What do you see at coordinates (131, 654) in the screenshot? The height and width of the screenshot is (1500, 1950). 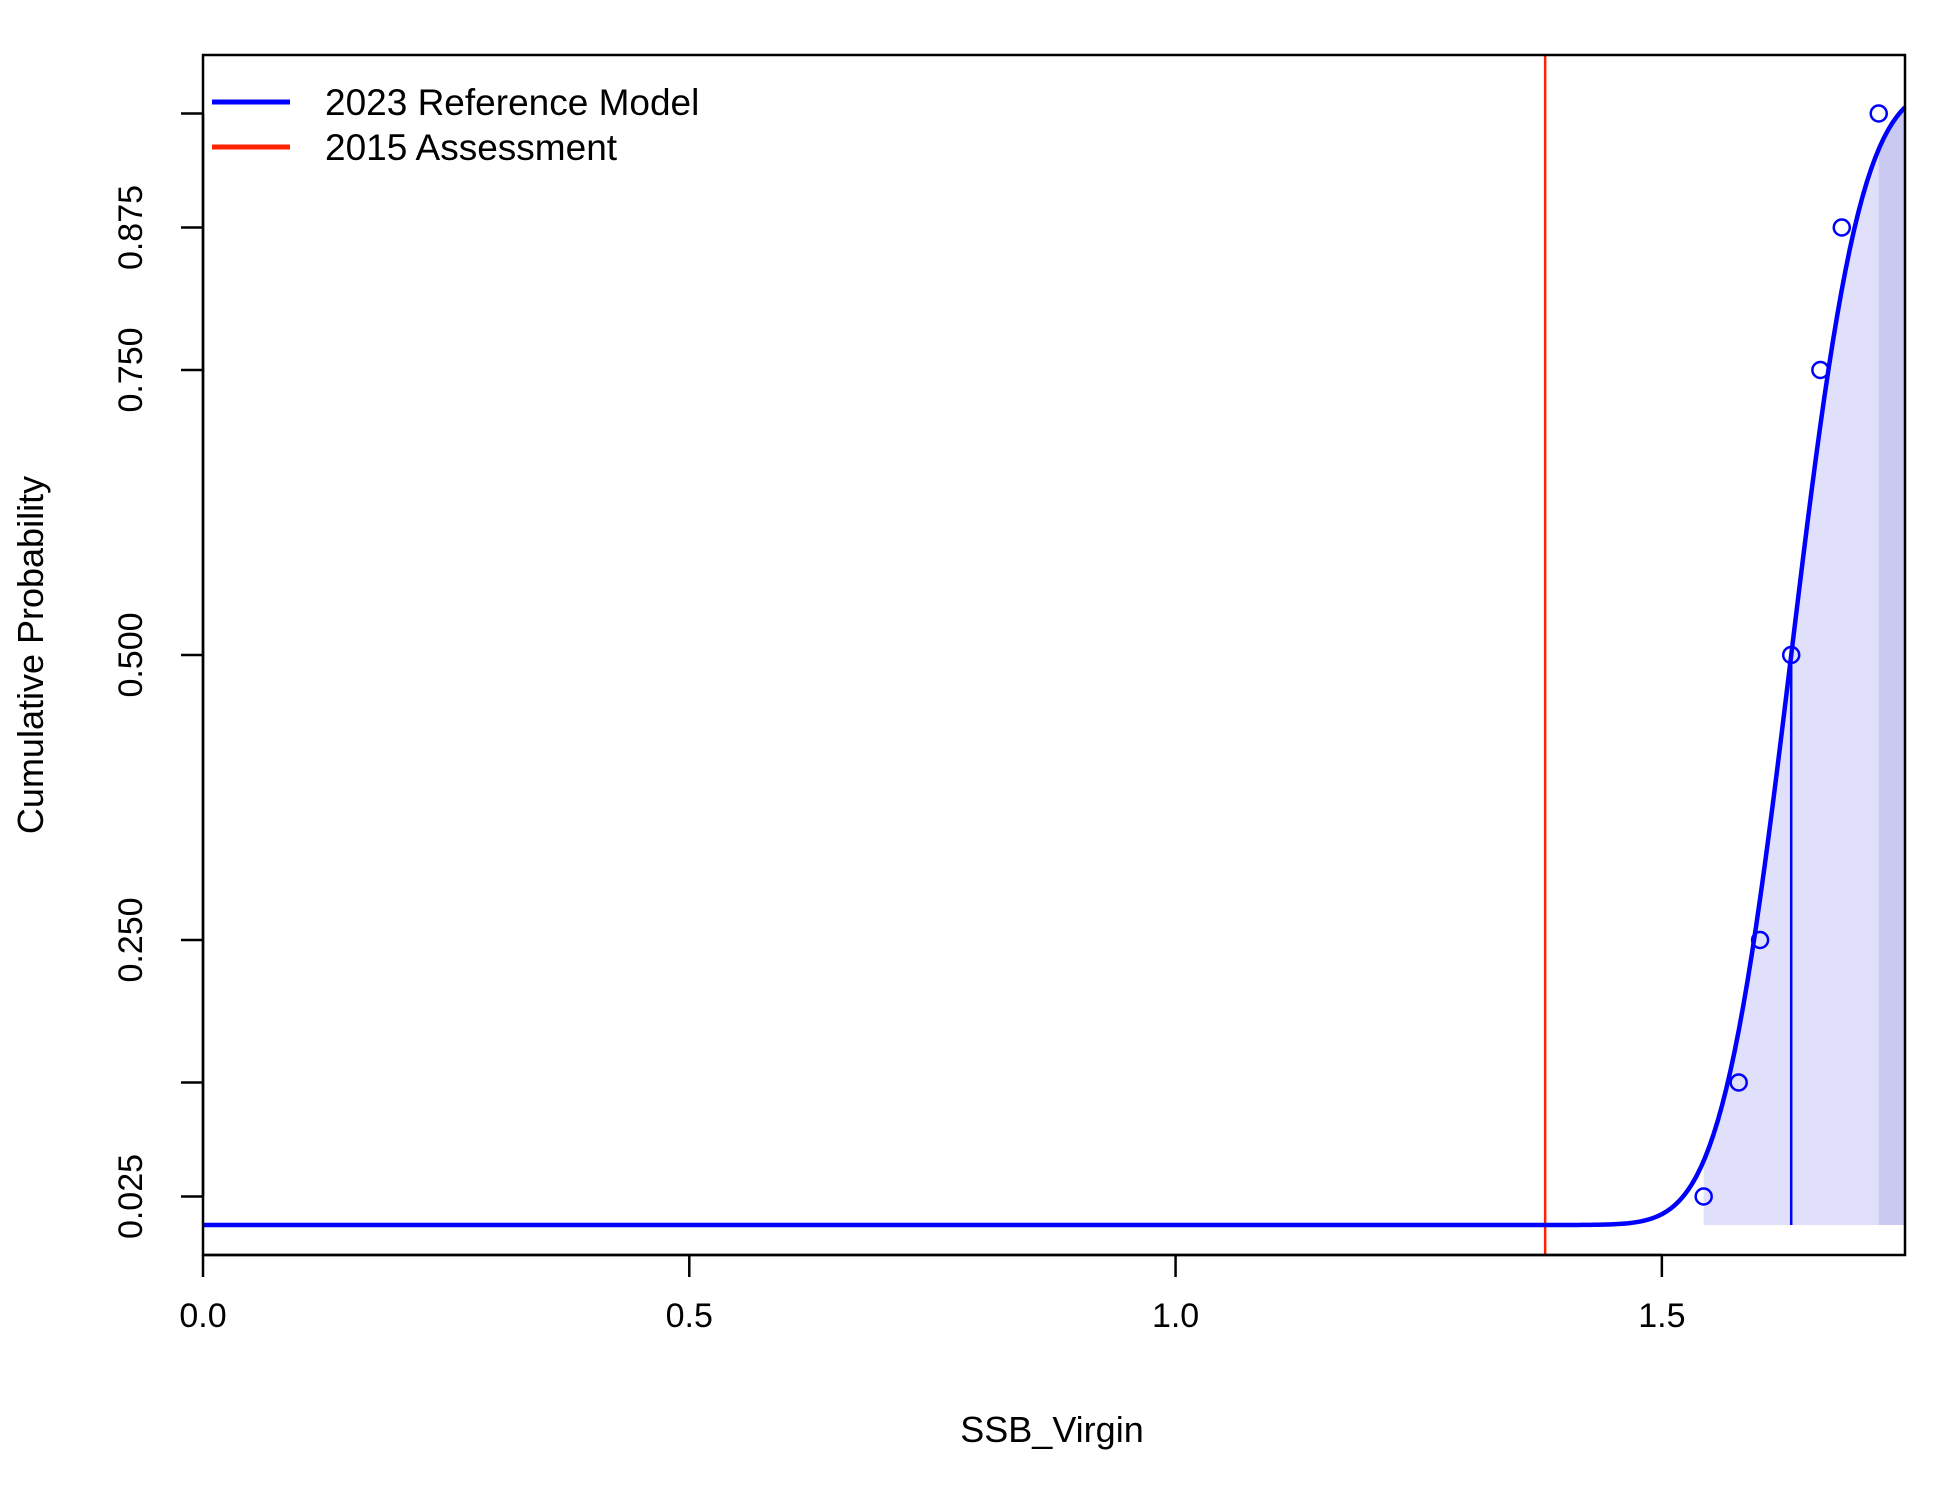 I see `y-tick-label-3: 0.500` at bounding box center [131, 654].